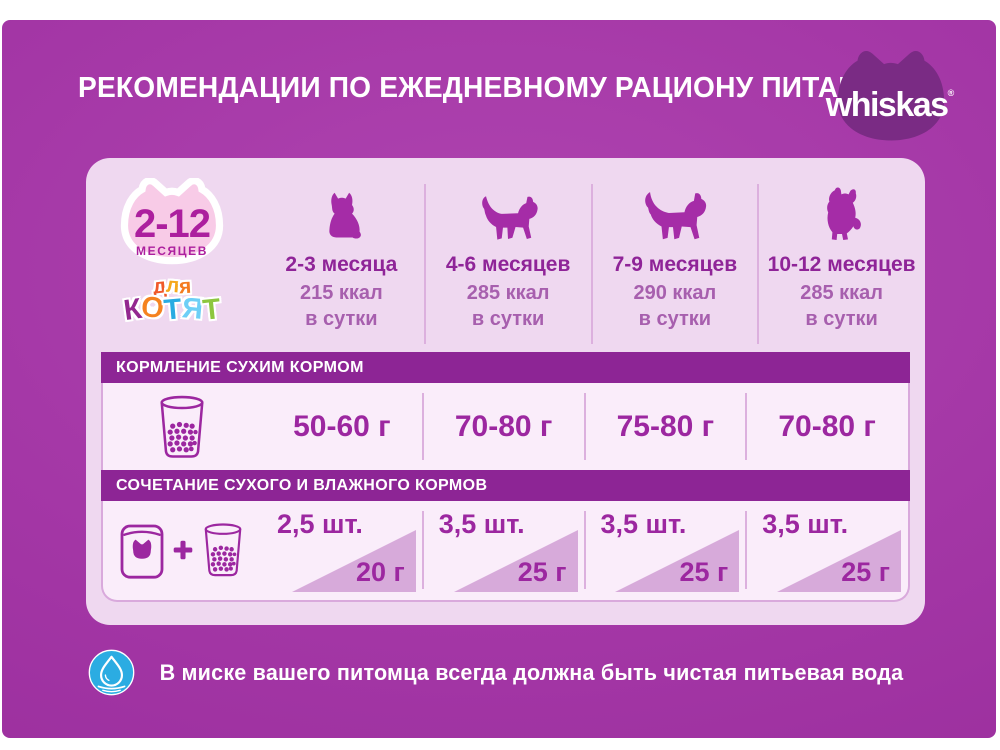 This screenshot has width=1000, height=750. Describe the element at coordinates (508, 213) in the screenshot. I see `kitten-walking-icon` at that location.